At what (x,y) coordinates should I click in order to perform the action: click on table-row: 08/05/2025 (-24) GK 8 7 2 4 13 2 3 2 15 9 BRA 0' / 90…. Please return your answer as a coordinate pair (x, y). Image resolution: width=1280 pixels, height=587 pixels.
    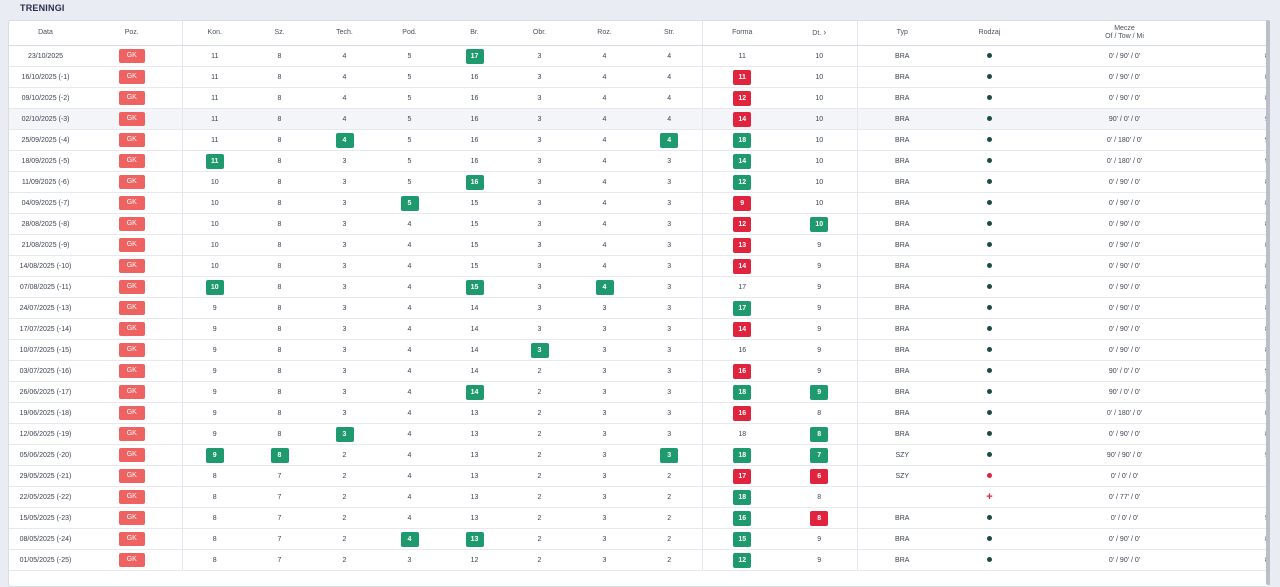
    Looking at the image, I should click on (639, 539).